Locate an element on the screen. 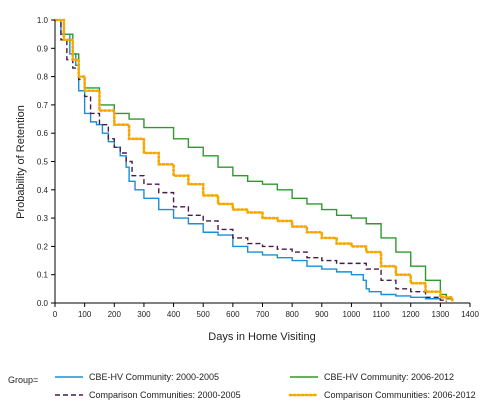 This screenshot has width=500, height=414. y-tick-label: 0.2 is located at coordinates (43, 246).